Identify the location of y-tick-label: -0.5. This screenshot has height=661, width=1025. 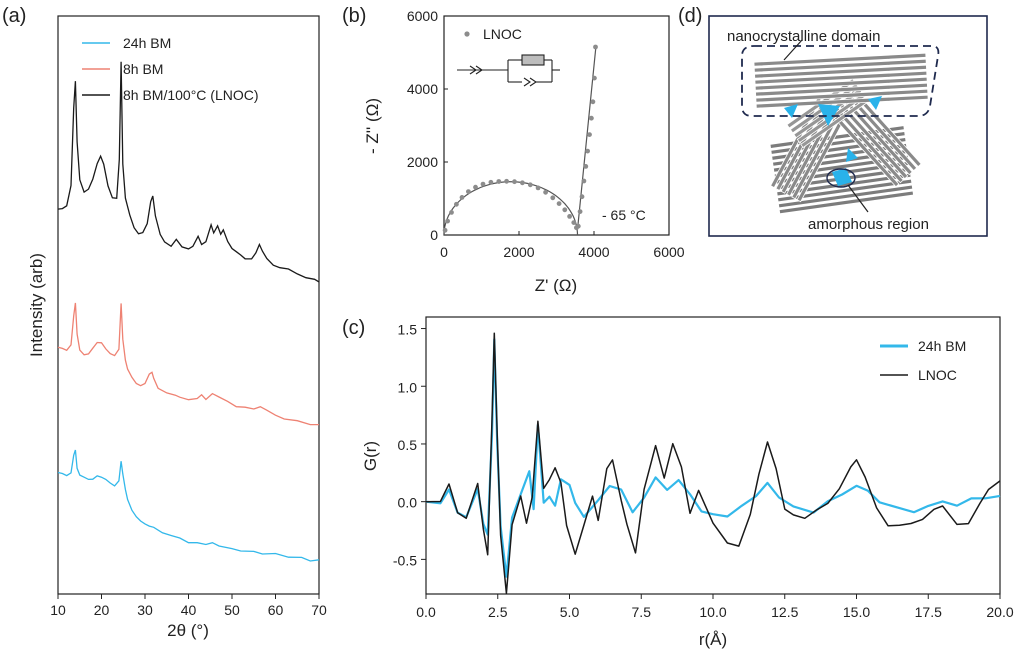
(405, 560).